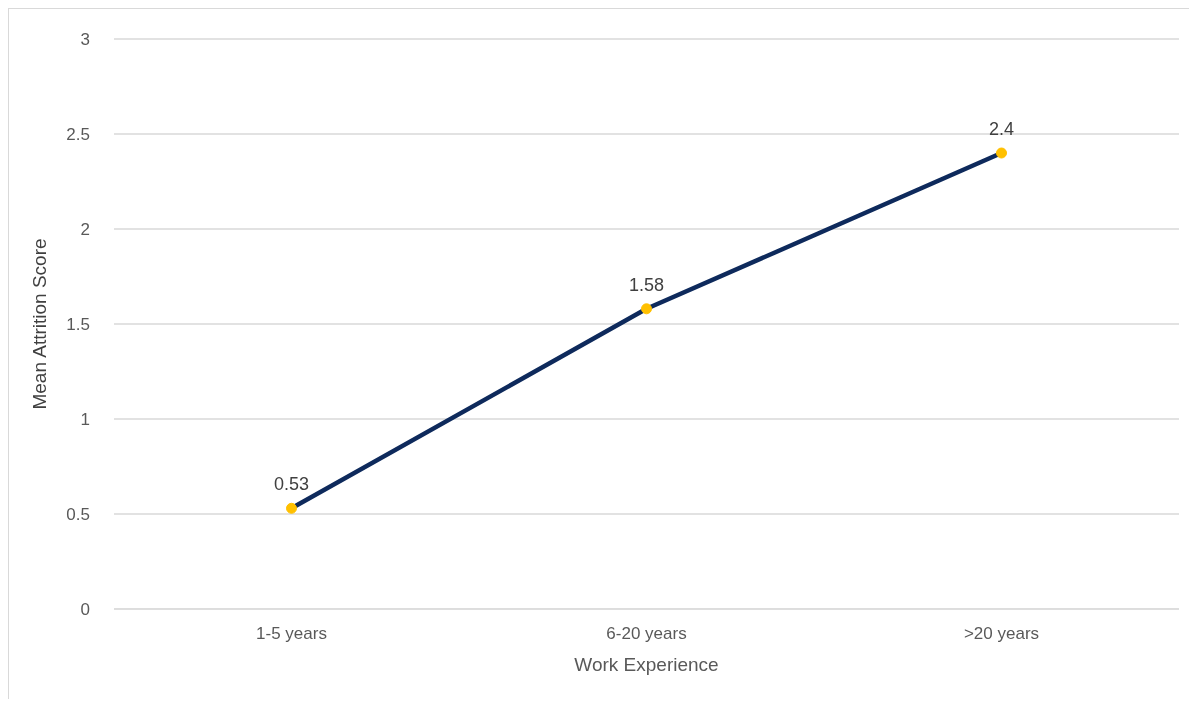  What do you see at coordinates (85, 610) in the screenshot?
I see `y-tick-label: 0` at bounding box center [85, 610].